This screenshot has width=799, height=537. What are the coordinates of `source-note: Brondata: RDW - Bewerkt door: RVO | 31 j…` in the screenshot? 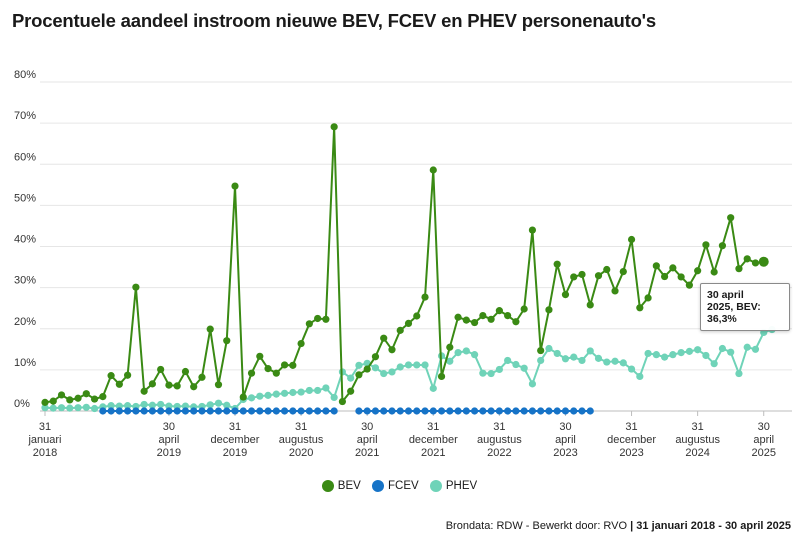 It's located at (618, 526).